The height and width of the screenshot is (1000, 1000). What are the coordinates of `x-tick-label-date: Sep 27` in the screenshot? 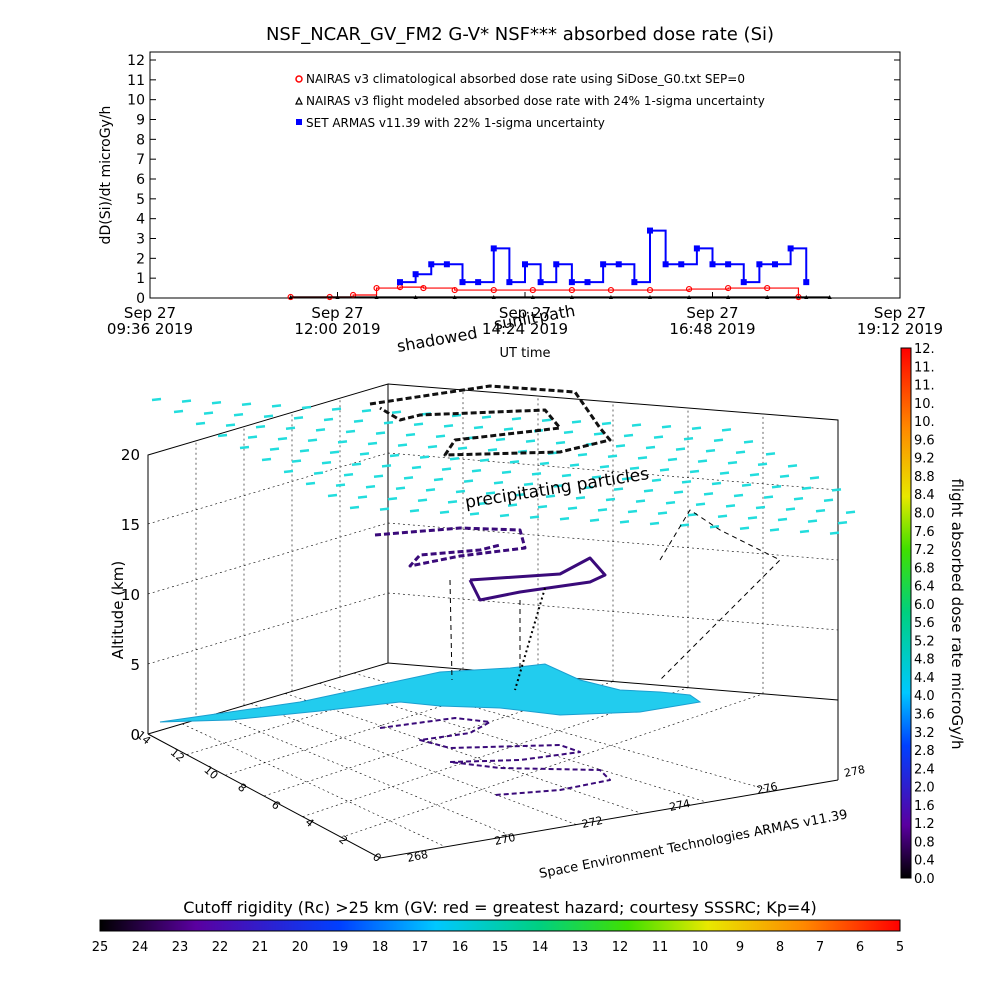 It's located at (337, 313).